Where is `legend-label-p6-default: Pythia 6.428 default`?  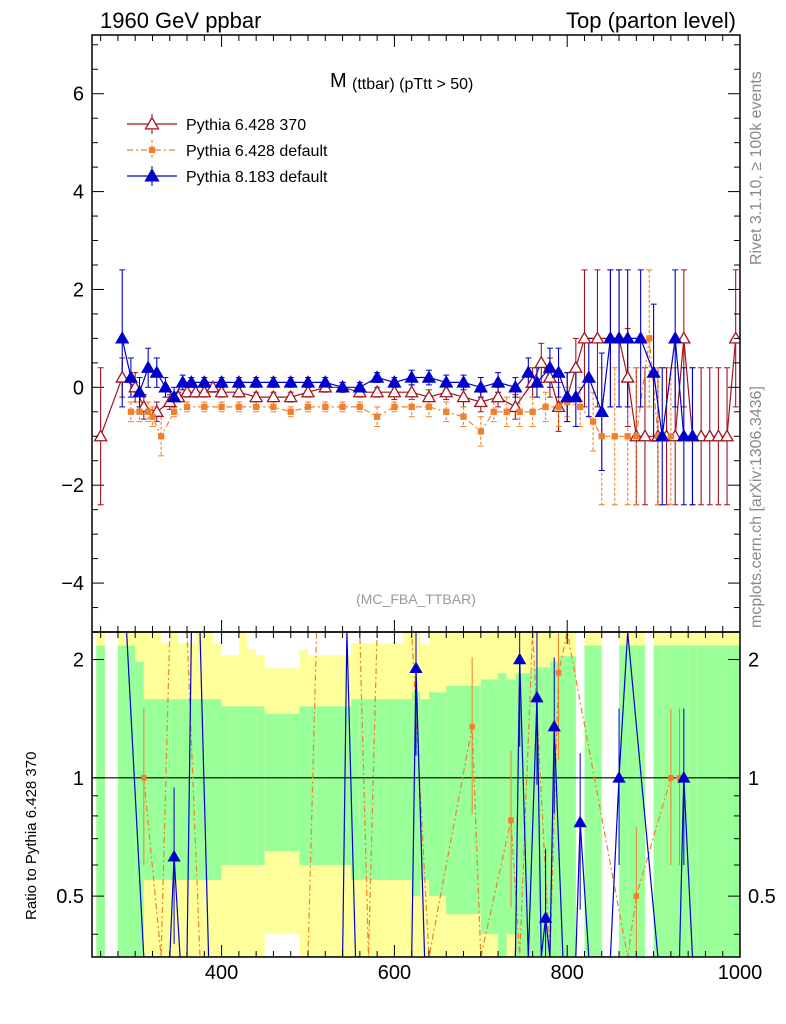 legend-label-p6-default: Pythia 6.428 default is located at coordinates (257, 151).